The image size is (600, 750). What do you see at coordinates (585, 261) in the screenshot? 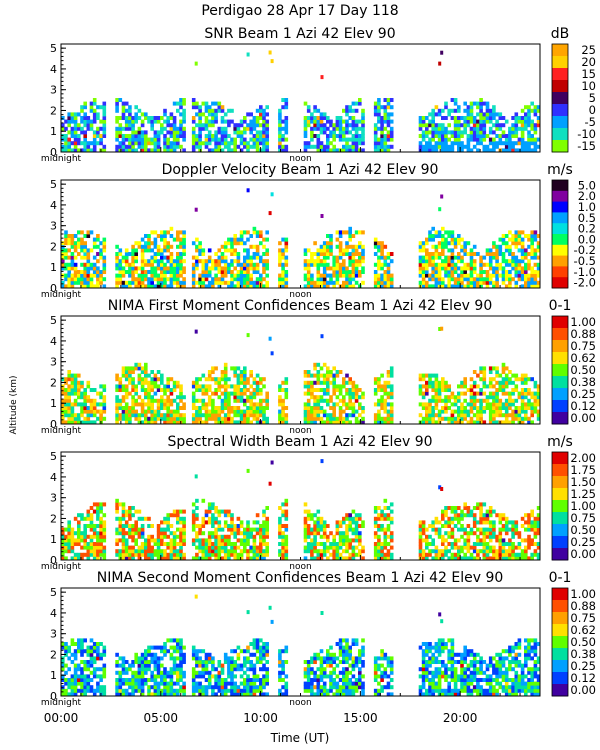
I see `colorbar-label: -0.5` at bounding box center [585, 261].